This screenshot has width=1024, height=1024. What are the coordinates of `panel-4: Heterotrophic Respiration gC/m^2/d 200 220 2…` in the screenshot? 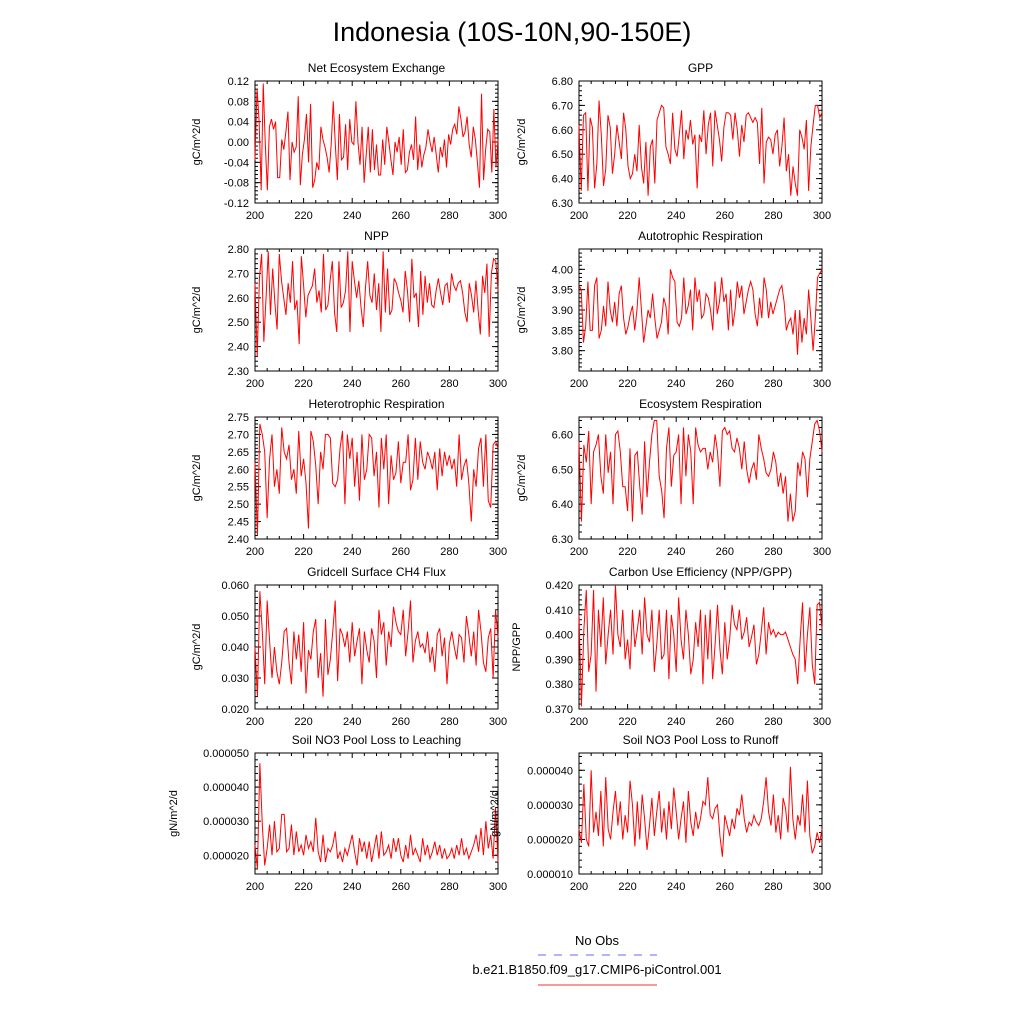 It's located at (349, 477).